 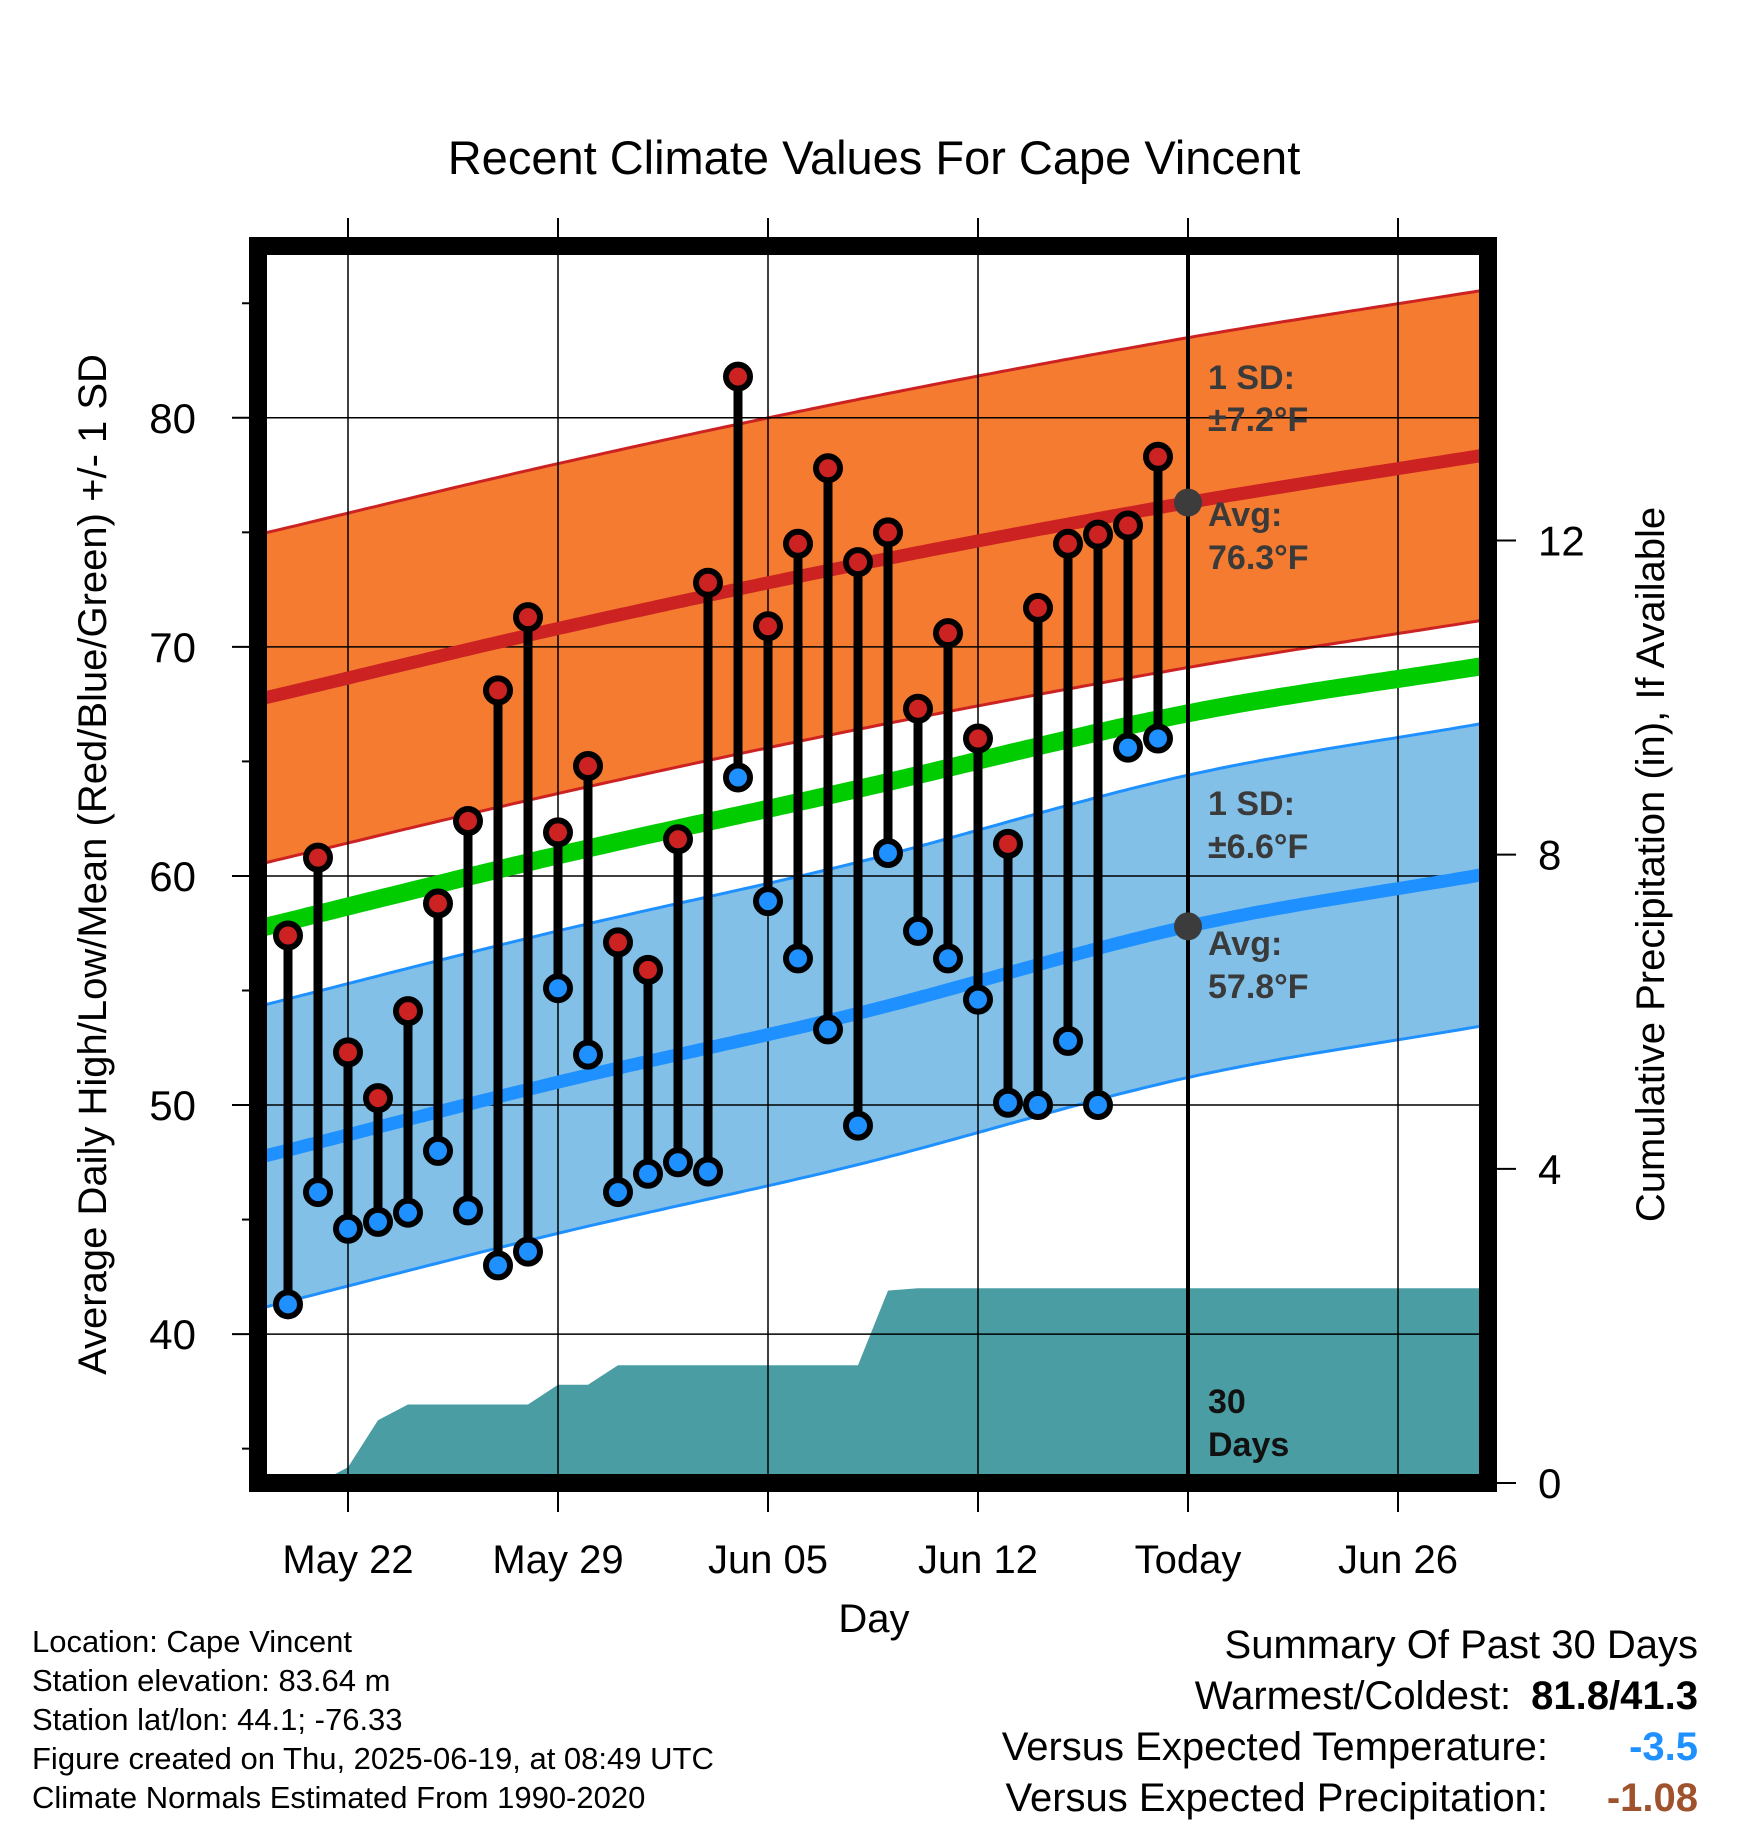 I want to click on precip-area, so click(x=873, y=1385).